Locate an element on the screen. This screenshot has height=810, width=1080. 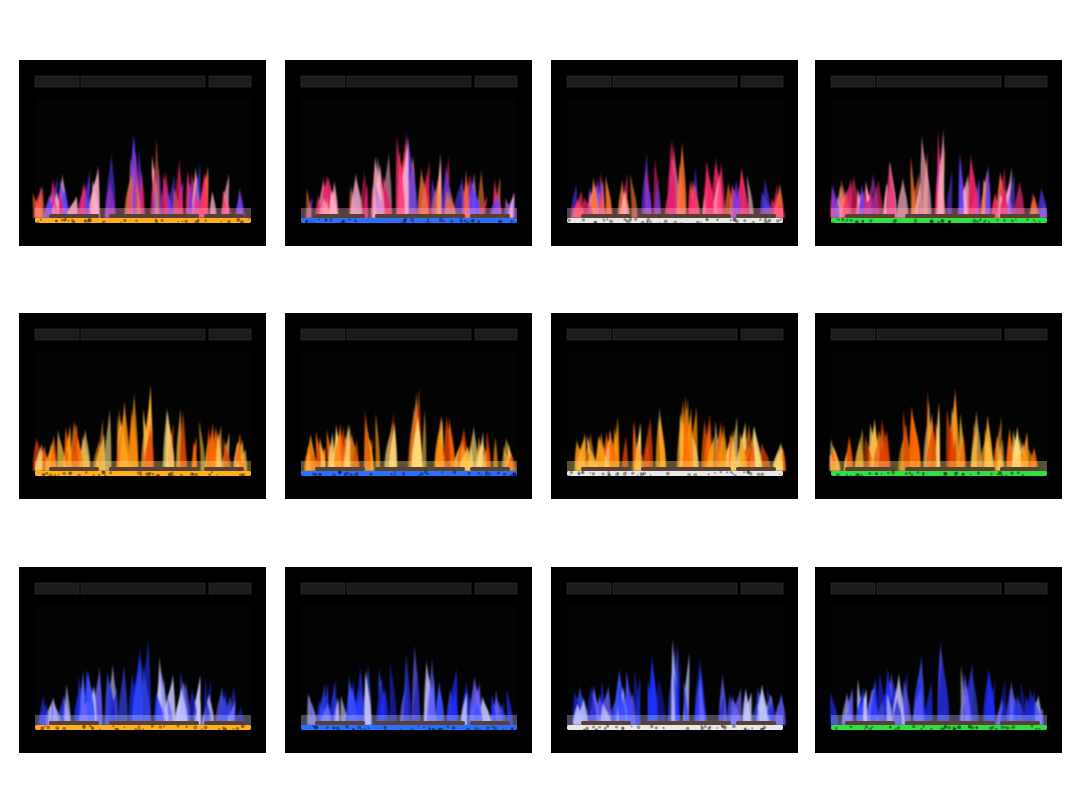
fireplace-tile-blue-amber is located at coordinates (142, 660).